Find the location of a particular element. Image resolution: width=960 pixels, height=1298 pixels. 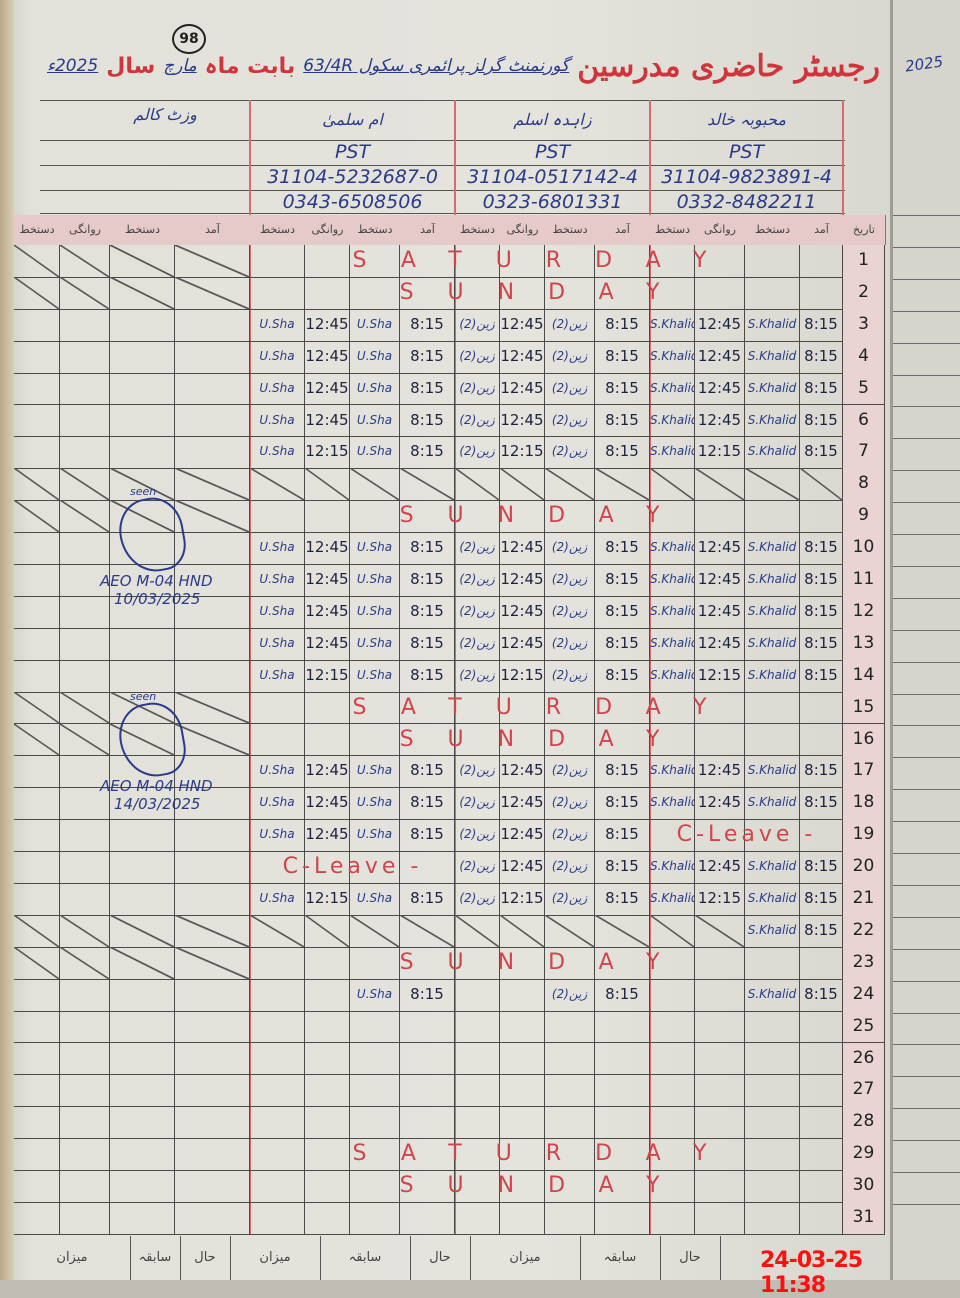

column-header-signature: دستخط is located at coordinates (570, 230).